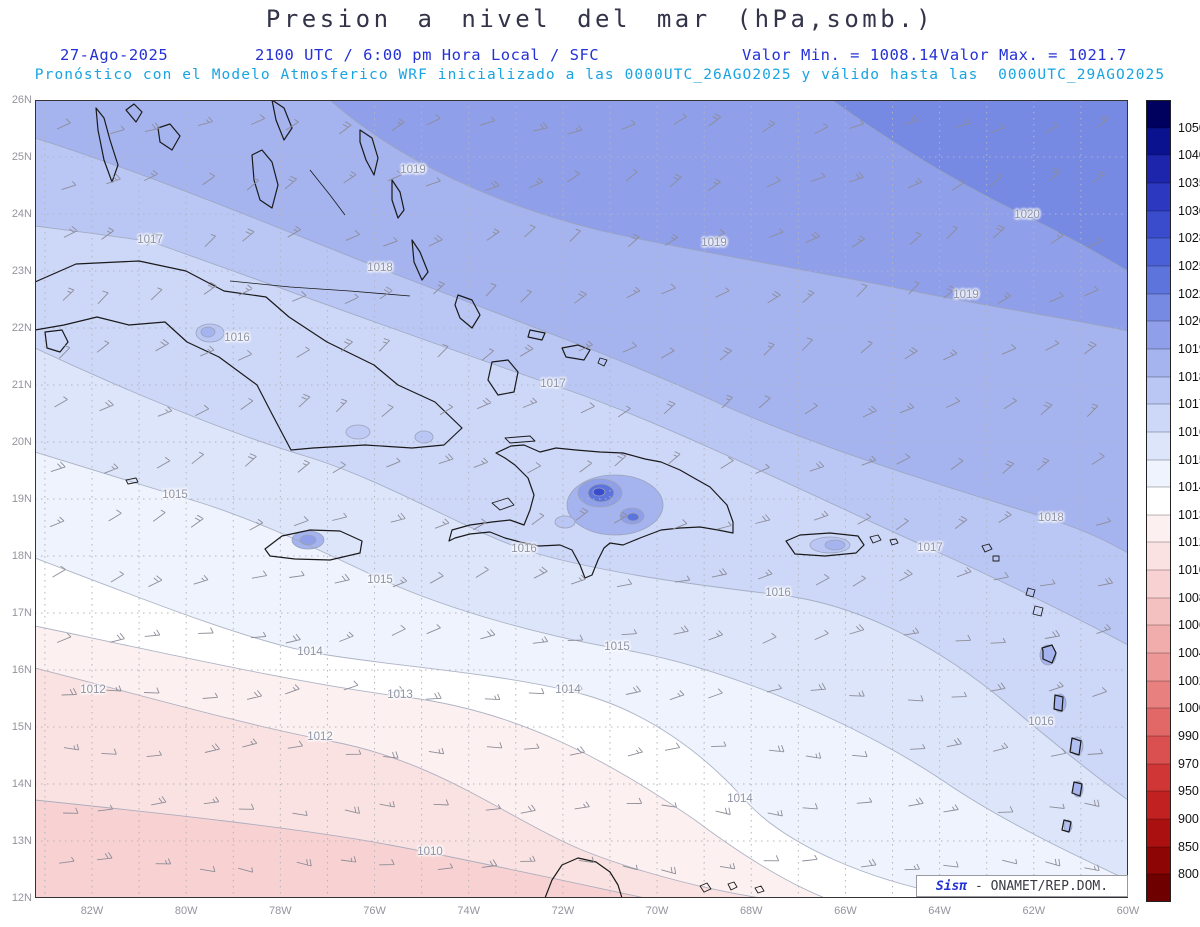  Describe the element at coordinates (939, 911) in the screenshot. I see `lon-label: 64W` at that location.